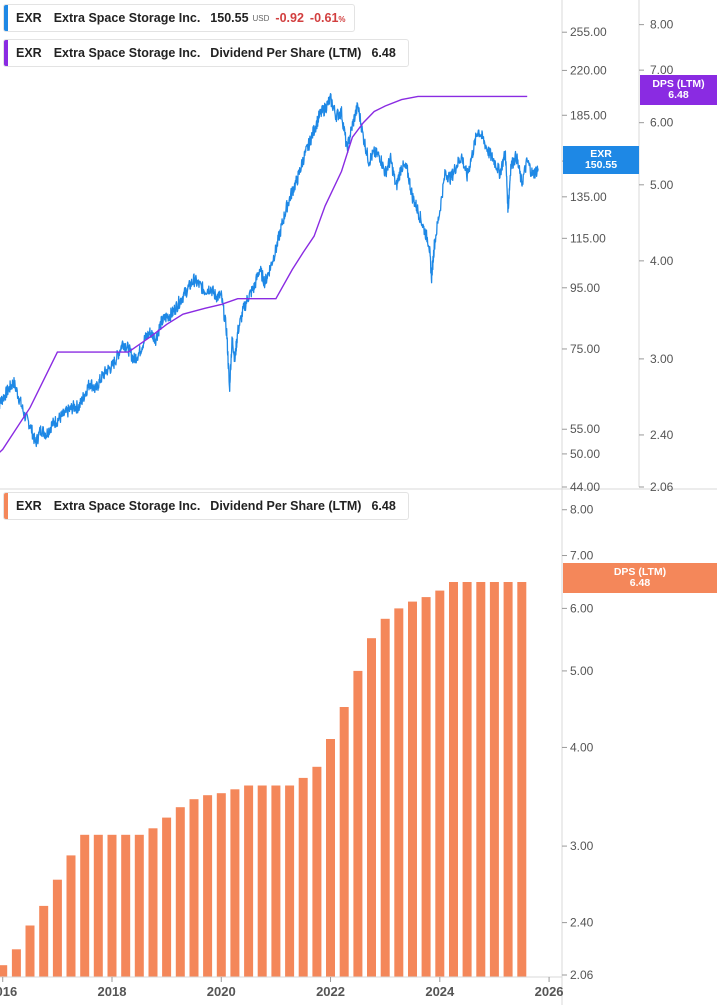  What do you see at coordinates (662, 123) in the screenshot?
I see `dps-upper-axis-tick-label: 6.00` at bounding box center [662, 123].